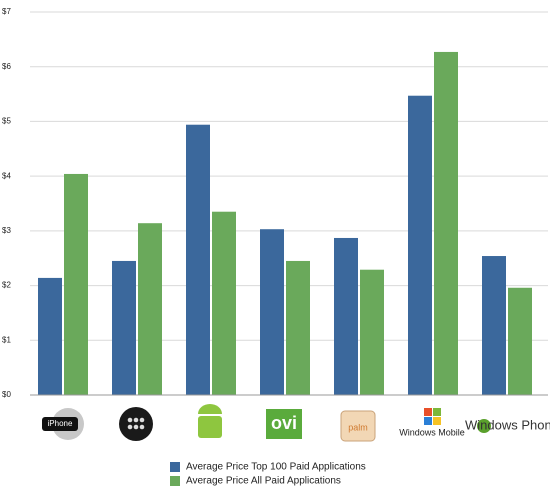 The width and height of the screenshot is (550, 493). What do you see at coordinates (6, 285) in the screenshot?
I see `y-tick-label: $2` at bounding box center [6, 285].